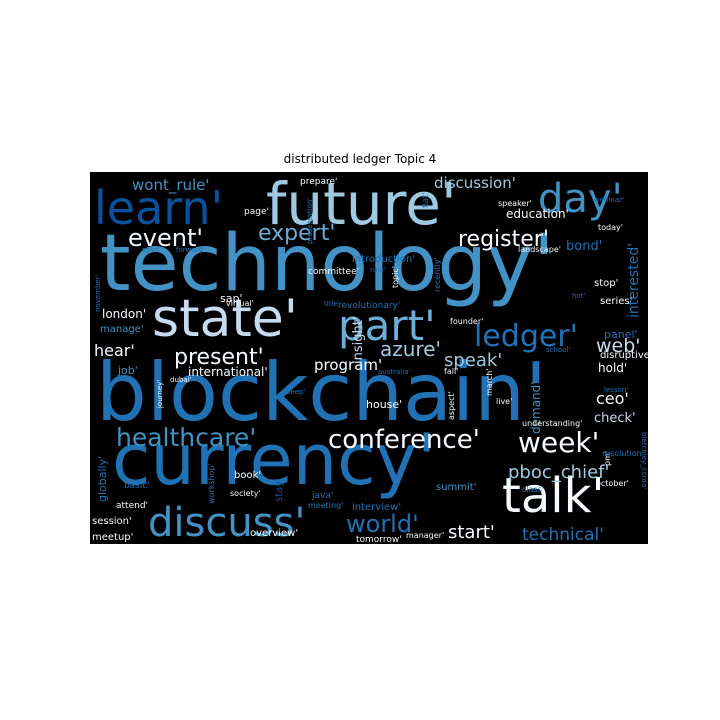 This screenshot has height=720, width=720. Describe the element at coordinates (384, 404) in the screenshot. I see `word-house: house'` at that location.